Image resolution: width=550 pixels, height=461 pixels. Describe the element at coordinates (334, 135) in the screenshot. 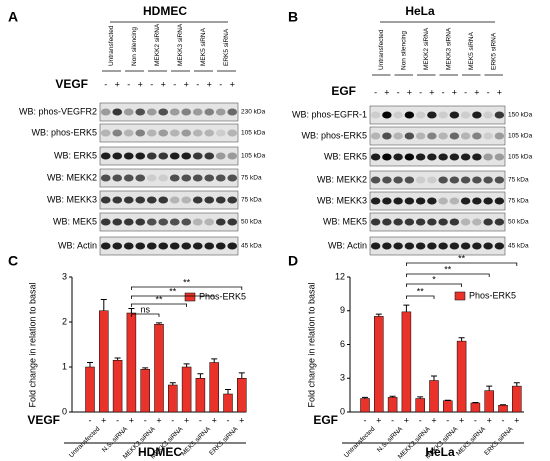

I see `row-label: WB: phos-ERK5` at that location.